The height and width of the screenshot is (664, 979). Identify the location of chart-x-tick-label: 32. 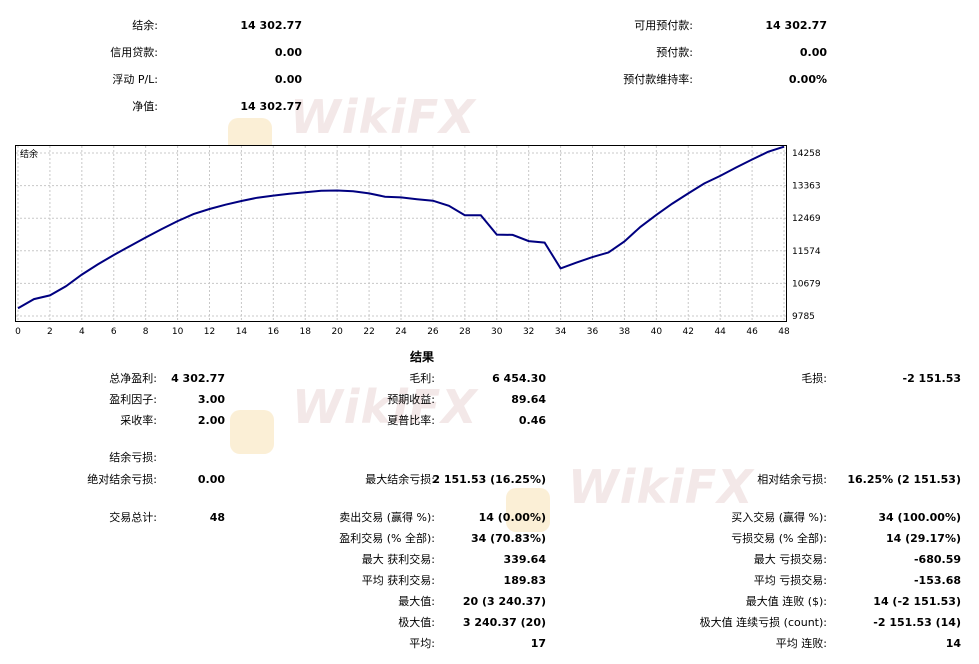
(528, 332).